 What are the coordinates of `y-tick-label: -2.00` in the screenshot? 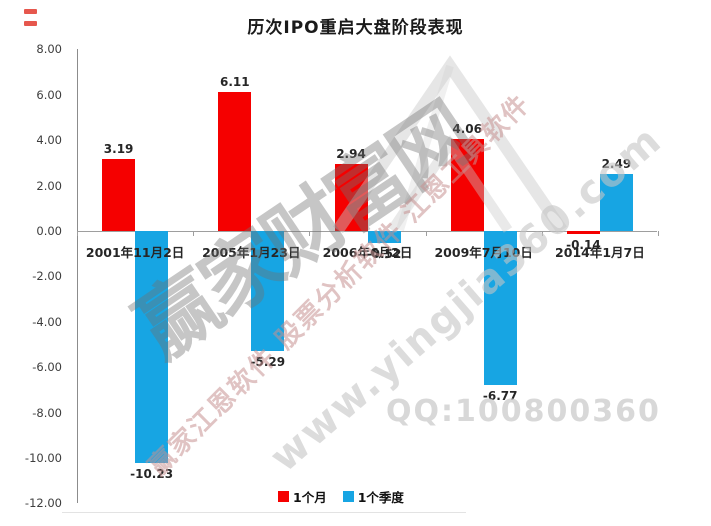 It's located at (47, 276).